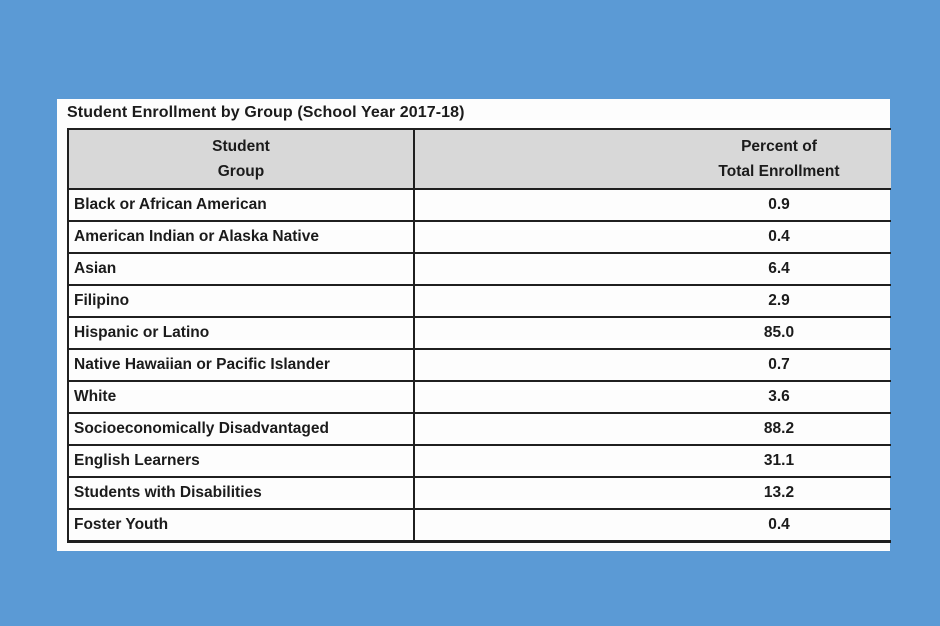 The width and height of the screenshot is (940, 626). I want to click on student-group-cell: Students with Disabilities, so click(241, 493).